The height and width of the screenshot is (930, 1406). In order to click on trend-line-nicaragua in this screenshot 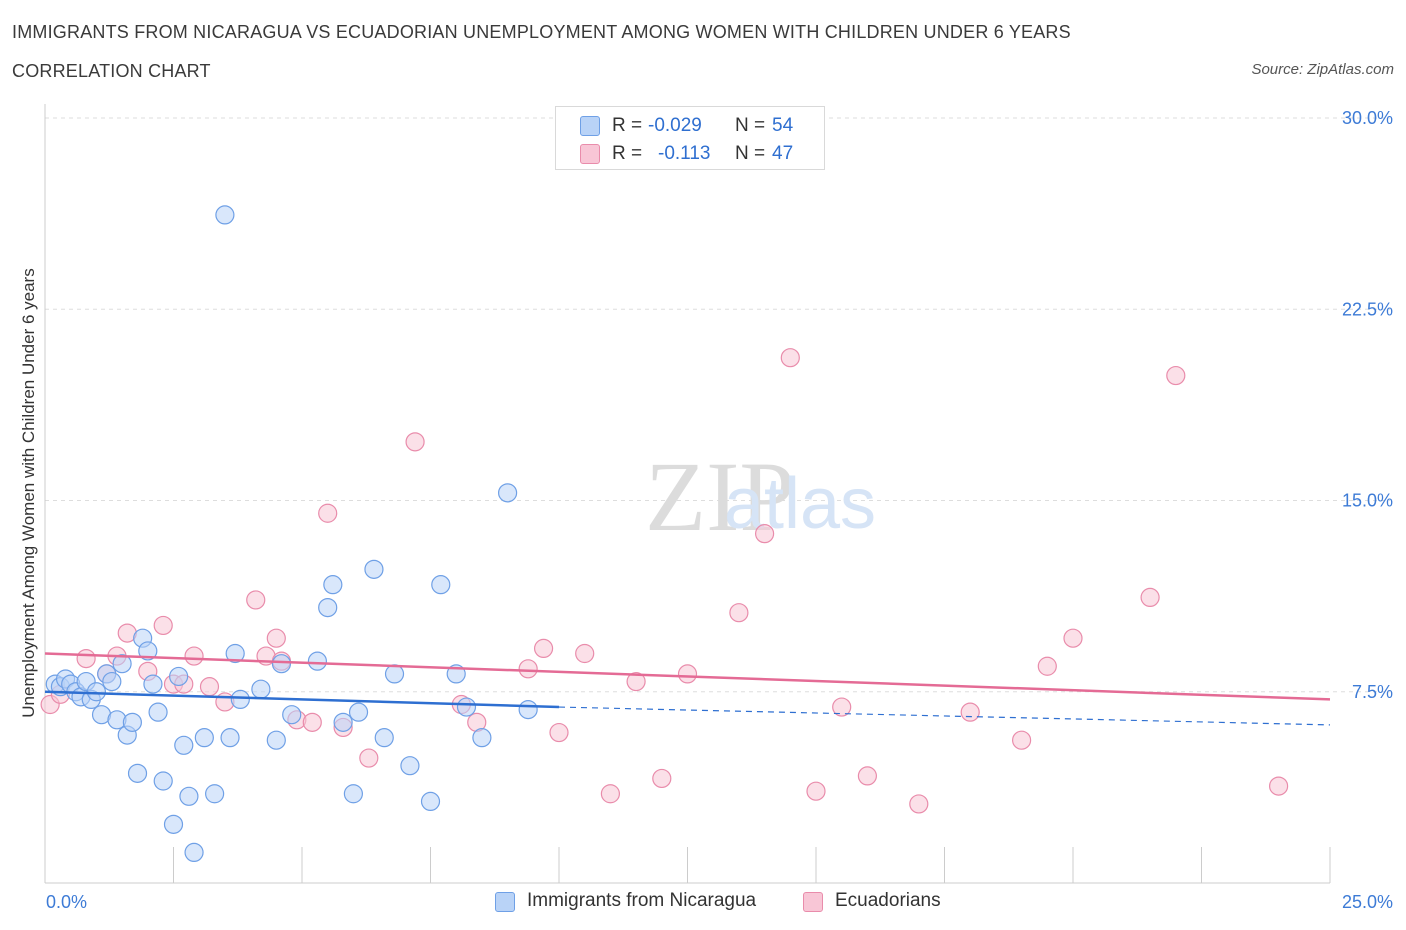, I will do `click(302, 699)`.